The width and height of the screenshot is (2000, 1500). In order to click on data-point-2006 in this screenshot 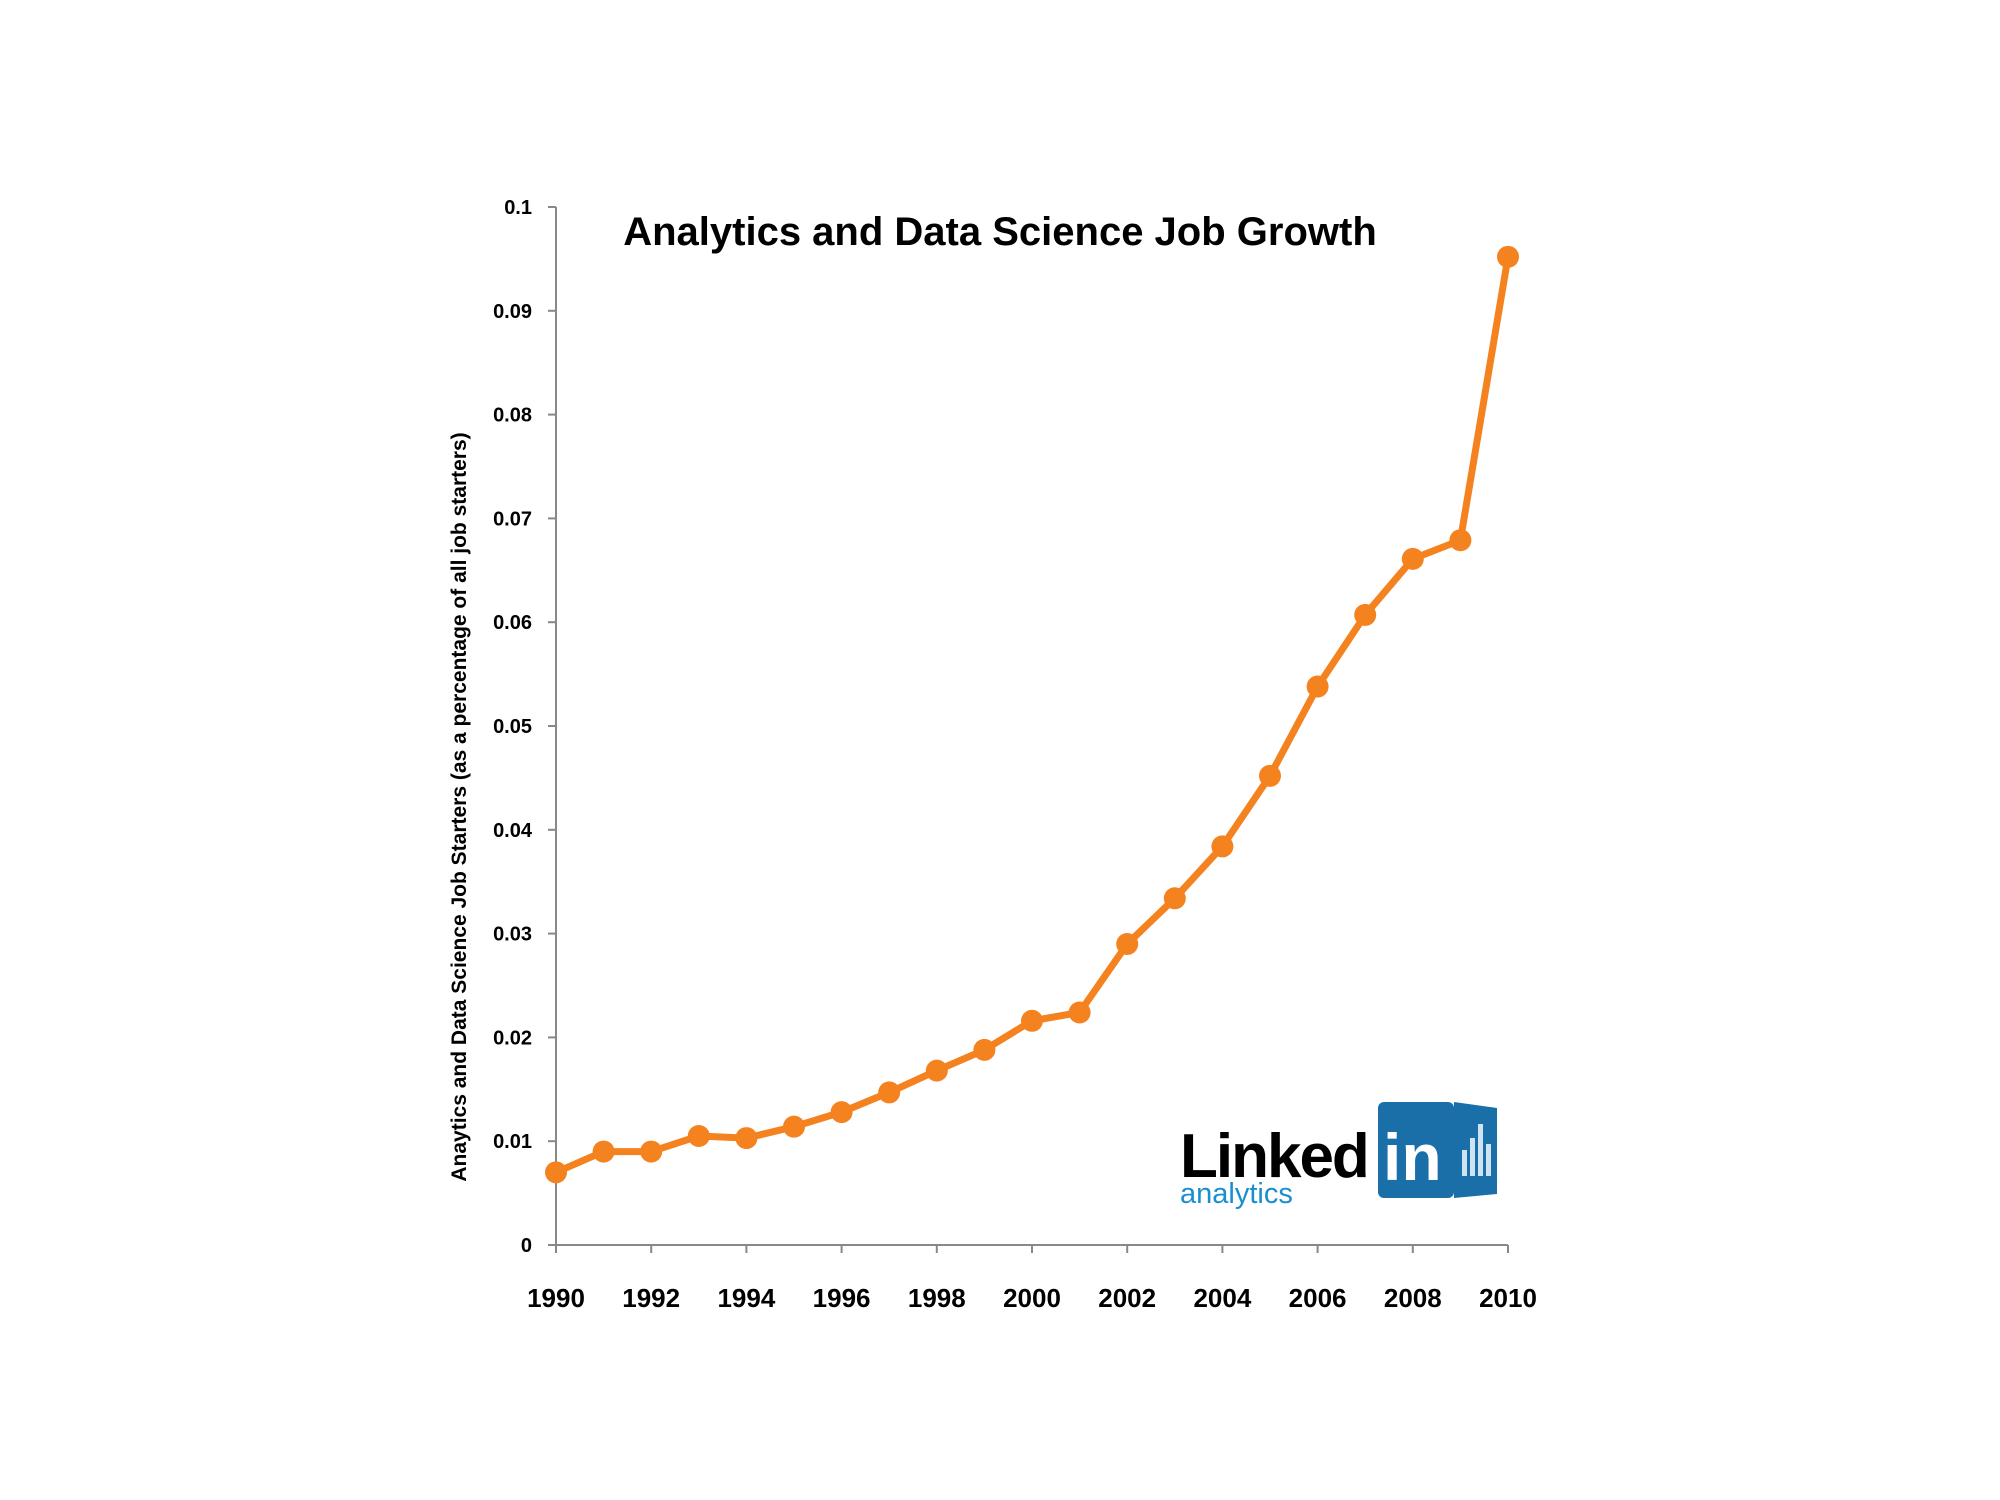, I will do `click(1318, 687)`.